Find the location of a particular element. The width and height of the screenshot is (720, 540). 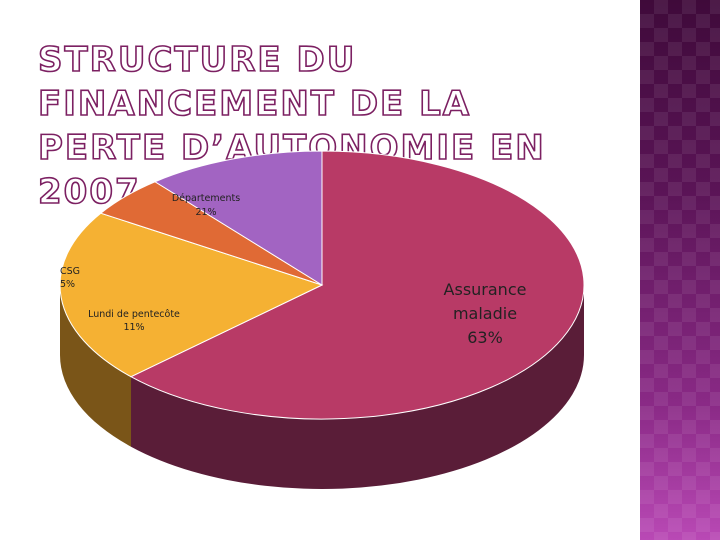

data-label-lundi-de-pentec-te: Lundi de pentecôte 11% is located at coordinates (134, 321).